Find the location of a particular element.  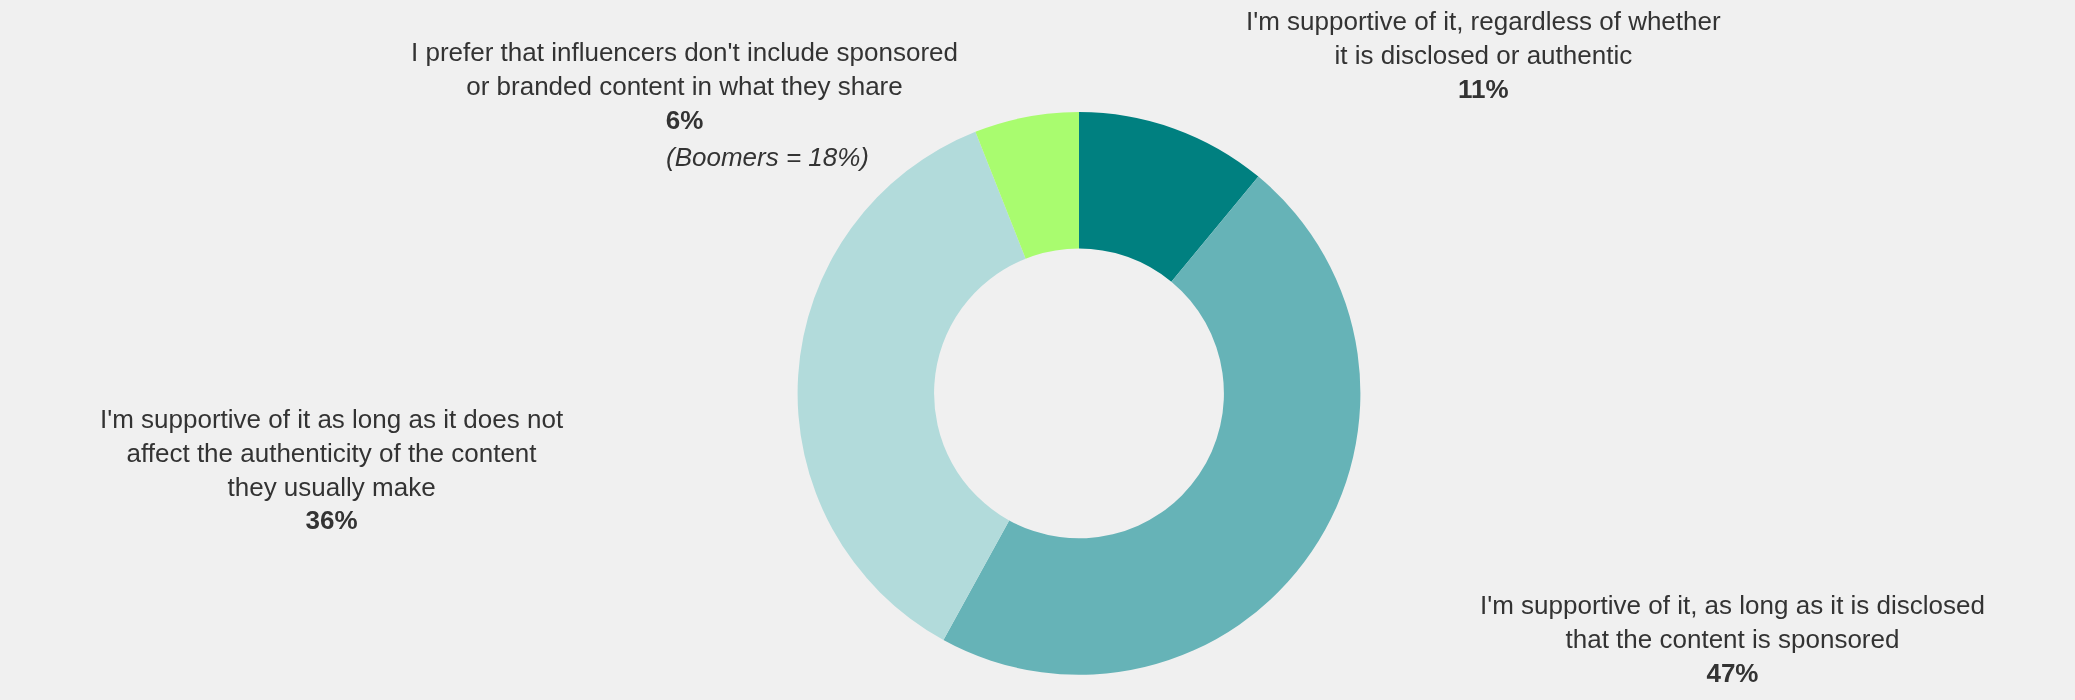

slice-label: I'm supportive of it, as long as it is disclosed that the content is sponsored is located at coordinates (1732, 622).